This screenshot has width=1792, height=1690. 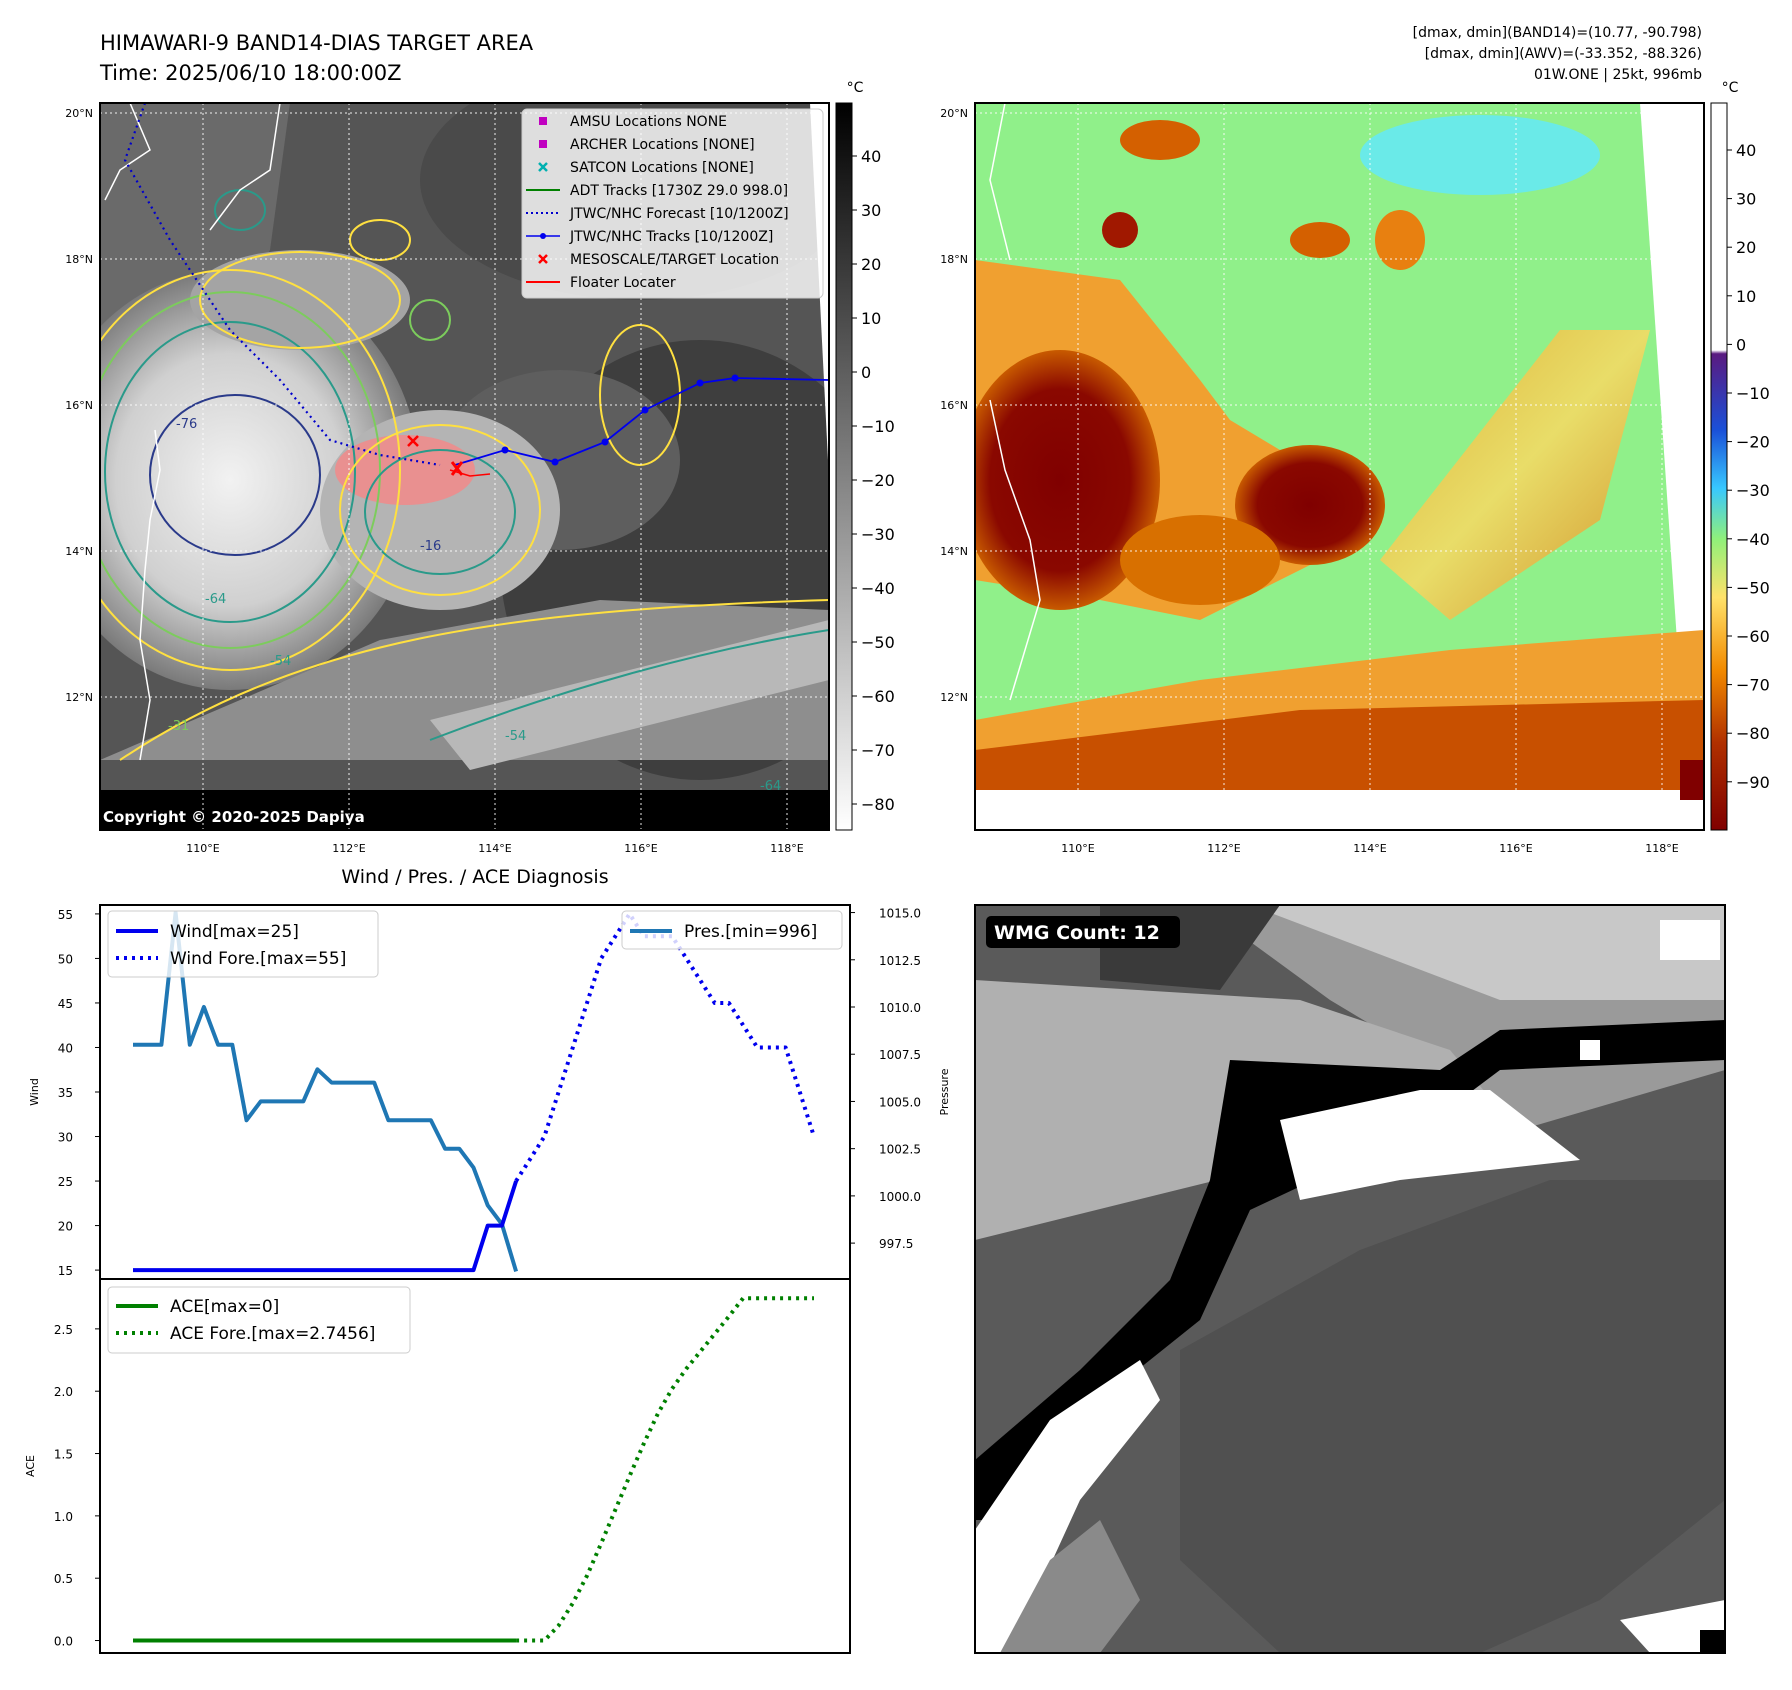 What do you see at coordinates (65, 1093) in the screenshot?
I see `wind-axis-tick-label: 35` at bounding box center [65, 1093].